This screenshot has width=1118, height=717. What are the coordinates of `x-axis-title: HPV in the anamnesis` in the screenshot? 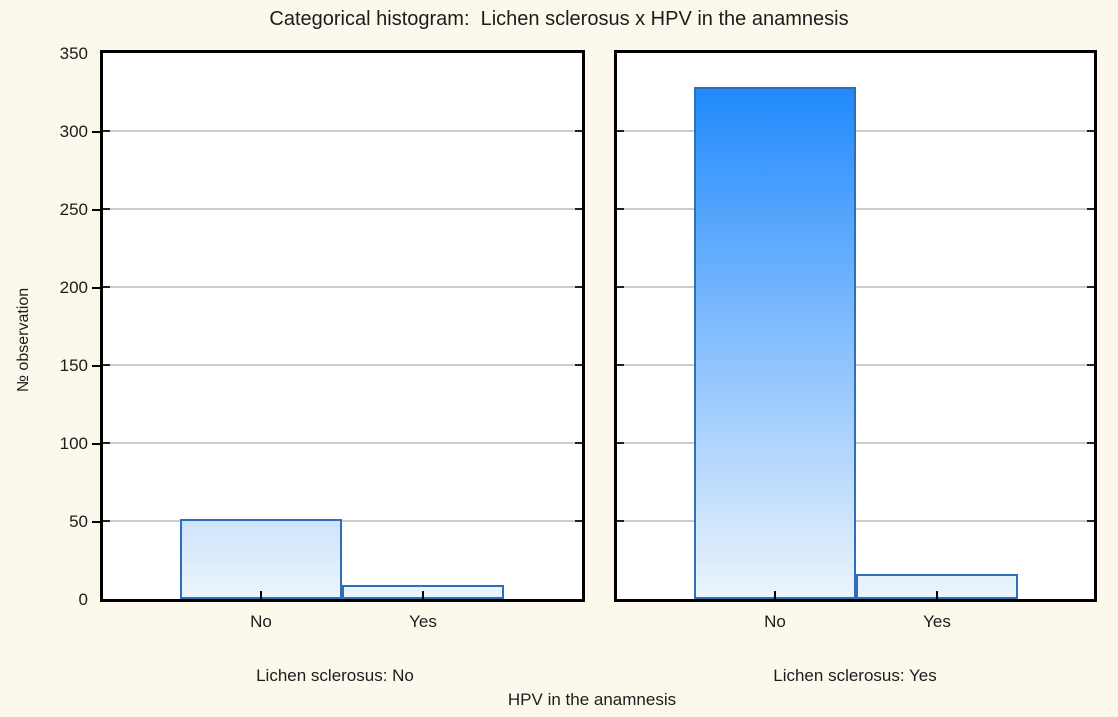 It's located at (592, 699).